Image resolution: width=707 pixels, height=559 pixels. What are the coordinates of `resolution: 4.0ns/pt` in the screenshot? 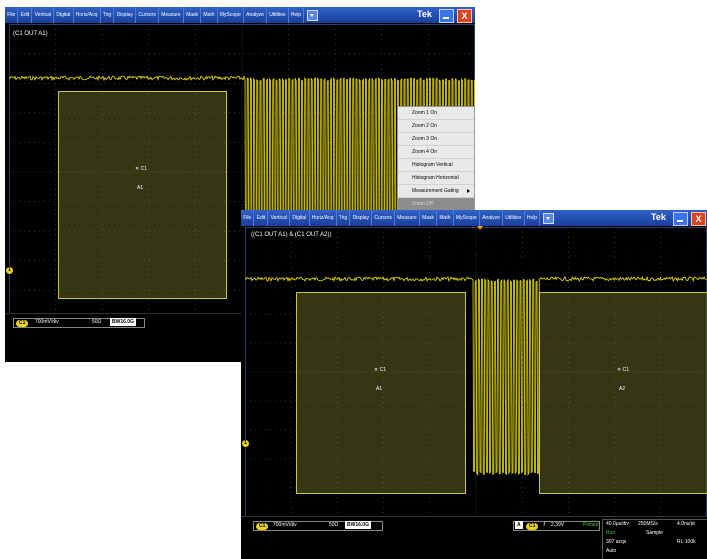 It's located at (686, 524).